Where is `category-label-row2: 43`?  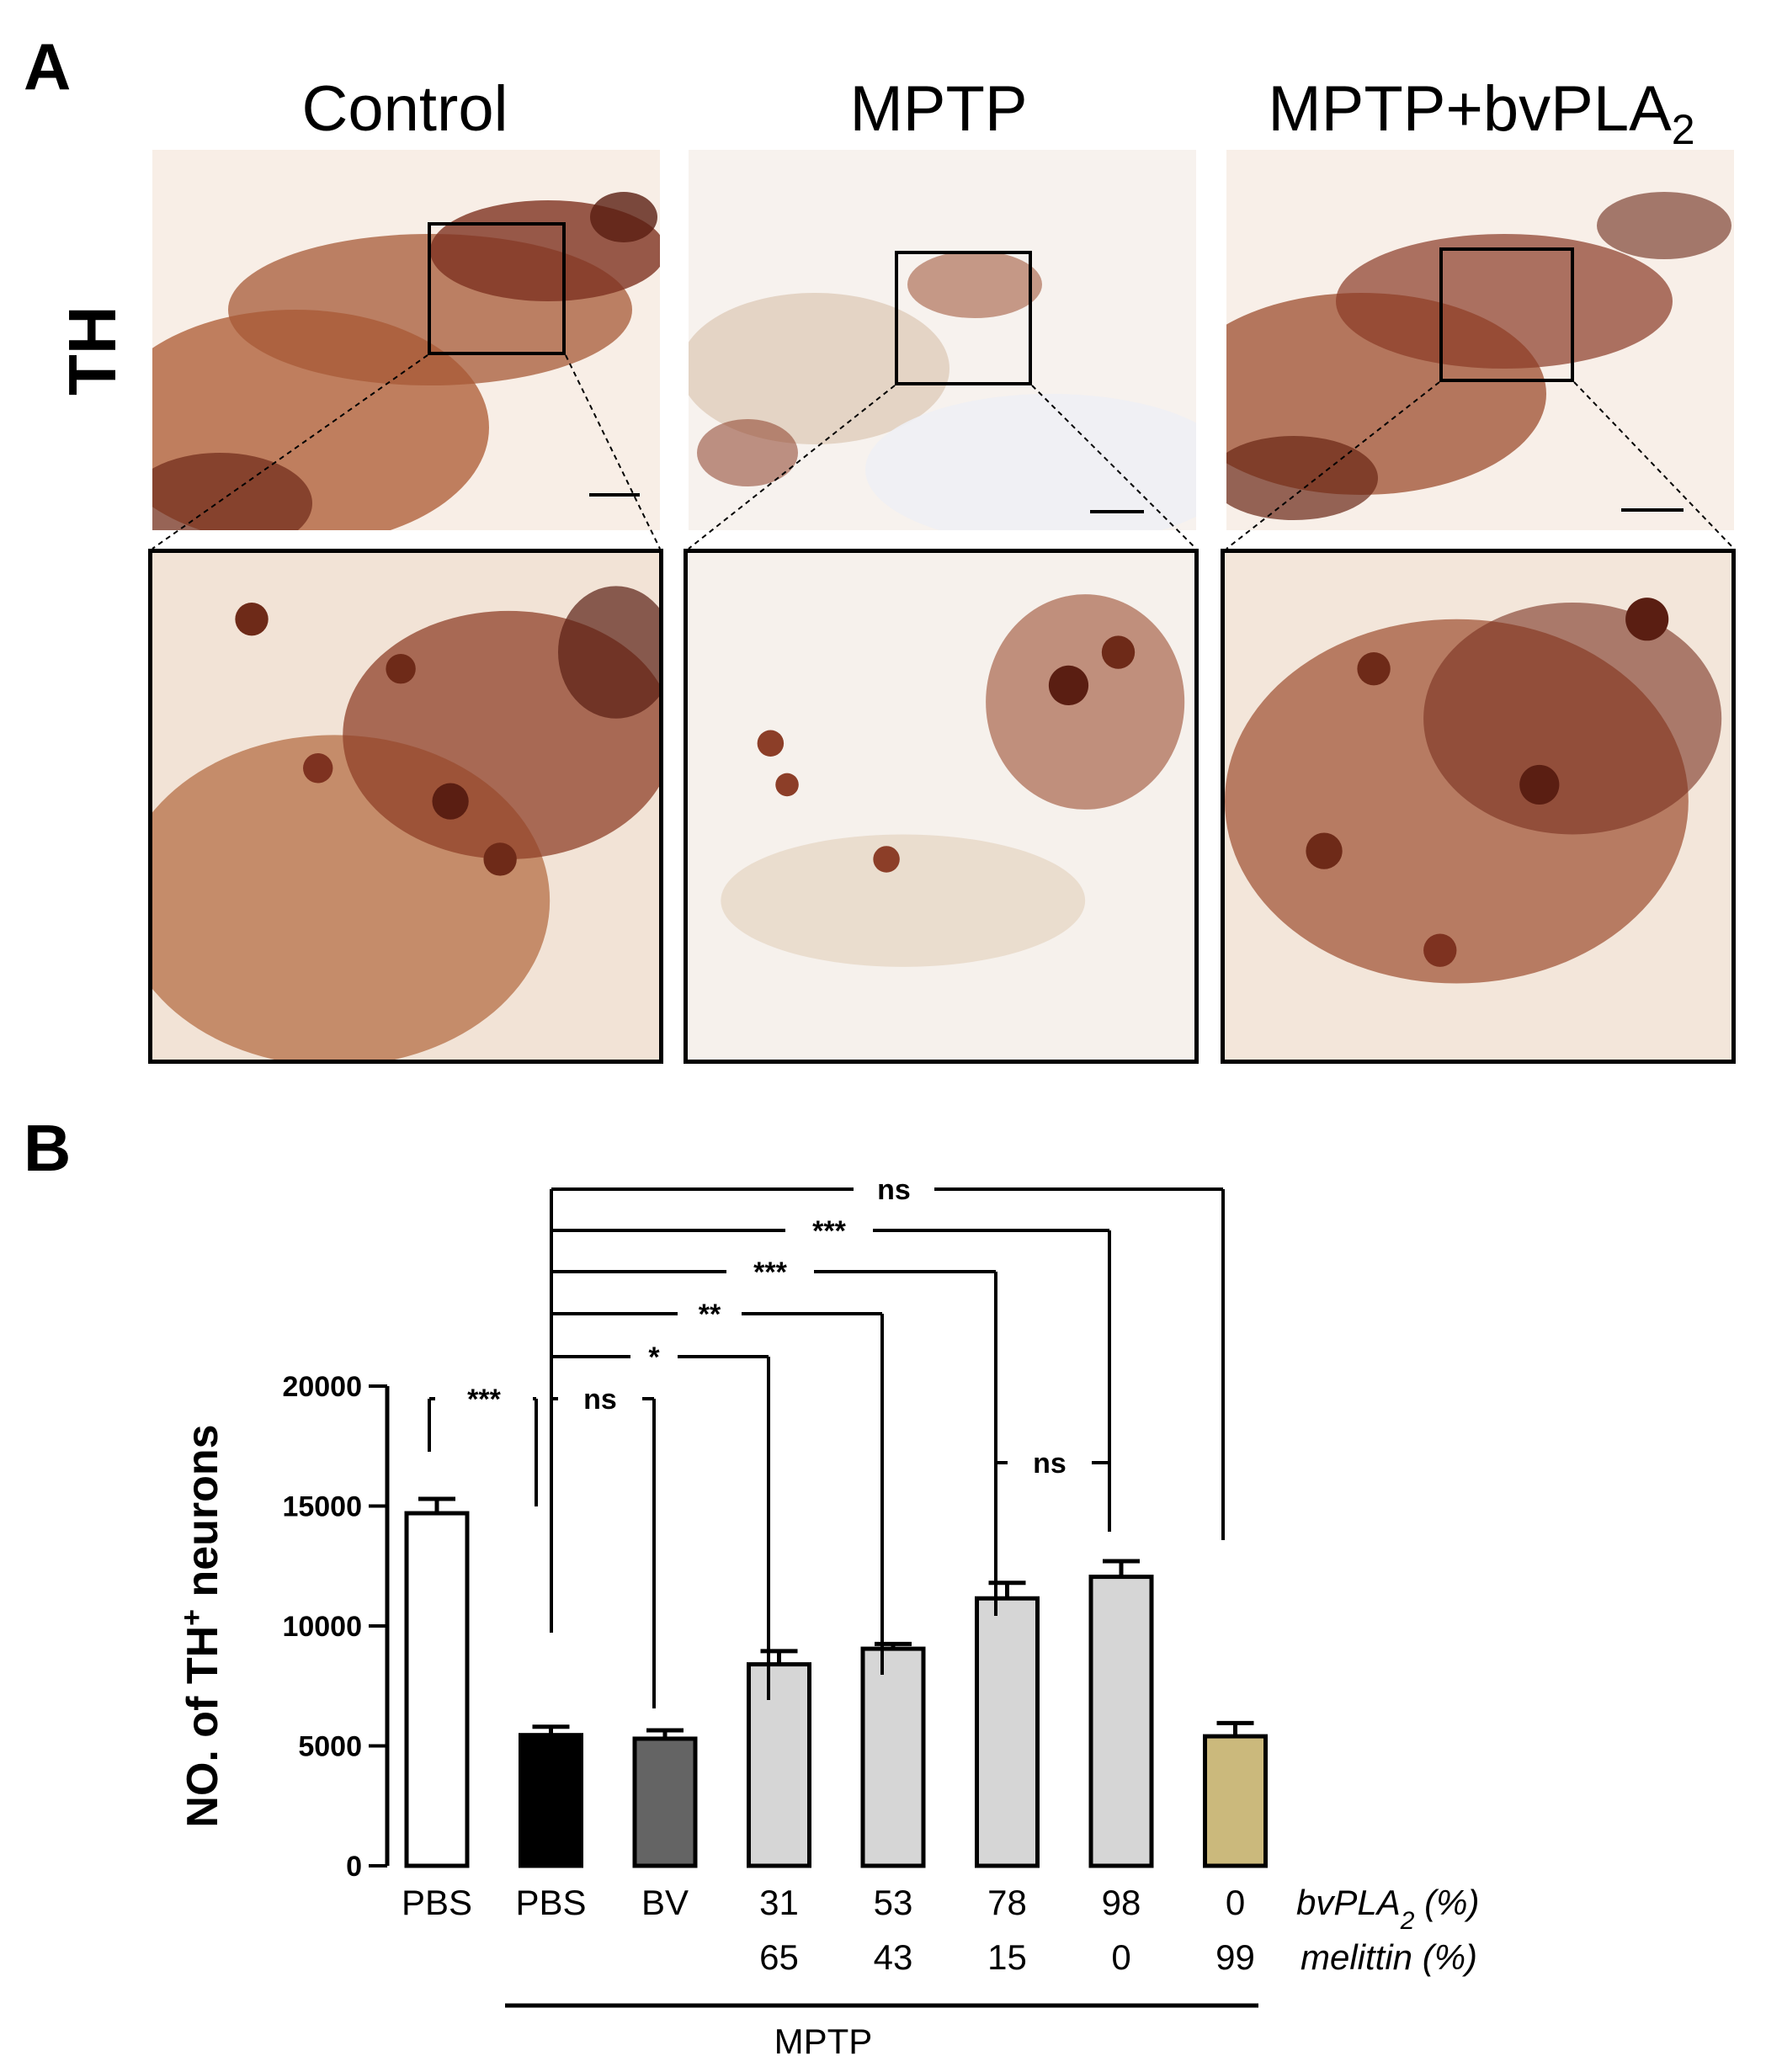 category-label-row2: 43 is located at coordinates (893, 1957).